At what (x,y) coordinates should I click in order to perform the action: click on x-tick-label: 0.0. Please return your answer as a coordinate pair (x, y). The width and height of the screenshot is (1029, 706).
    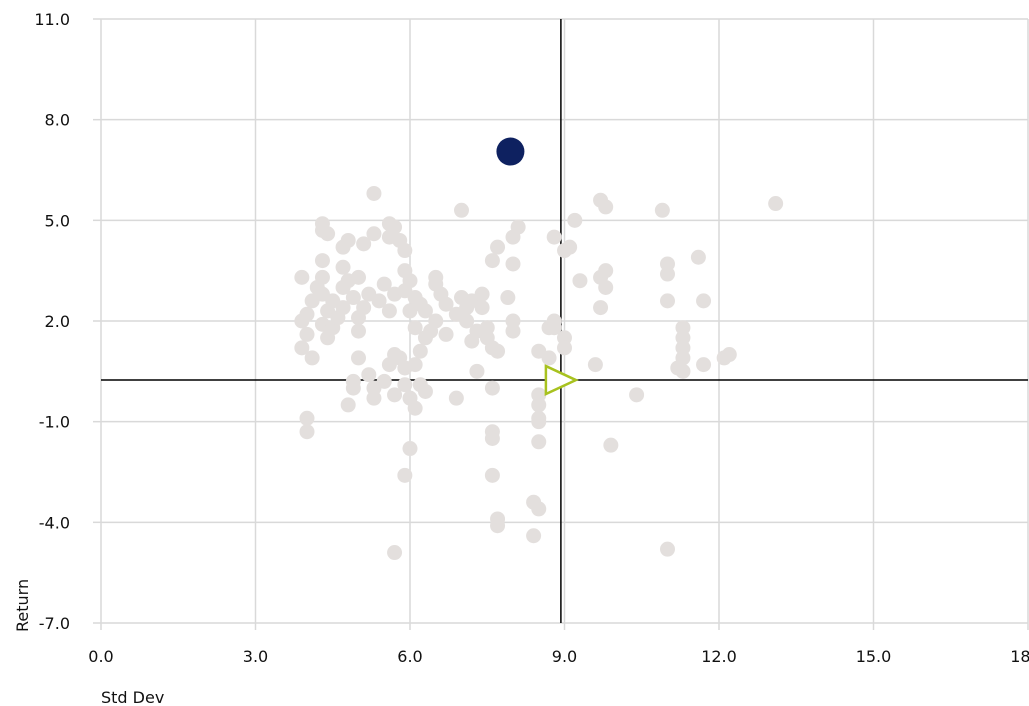
    Looking at the image, I should click on (100, 656).